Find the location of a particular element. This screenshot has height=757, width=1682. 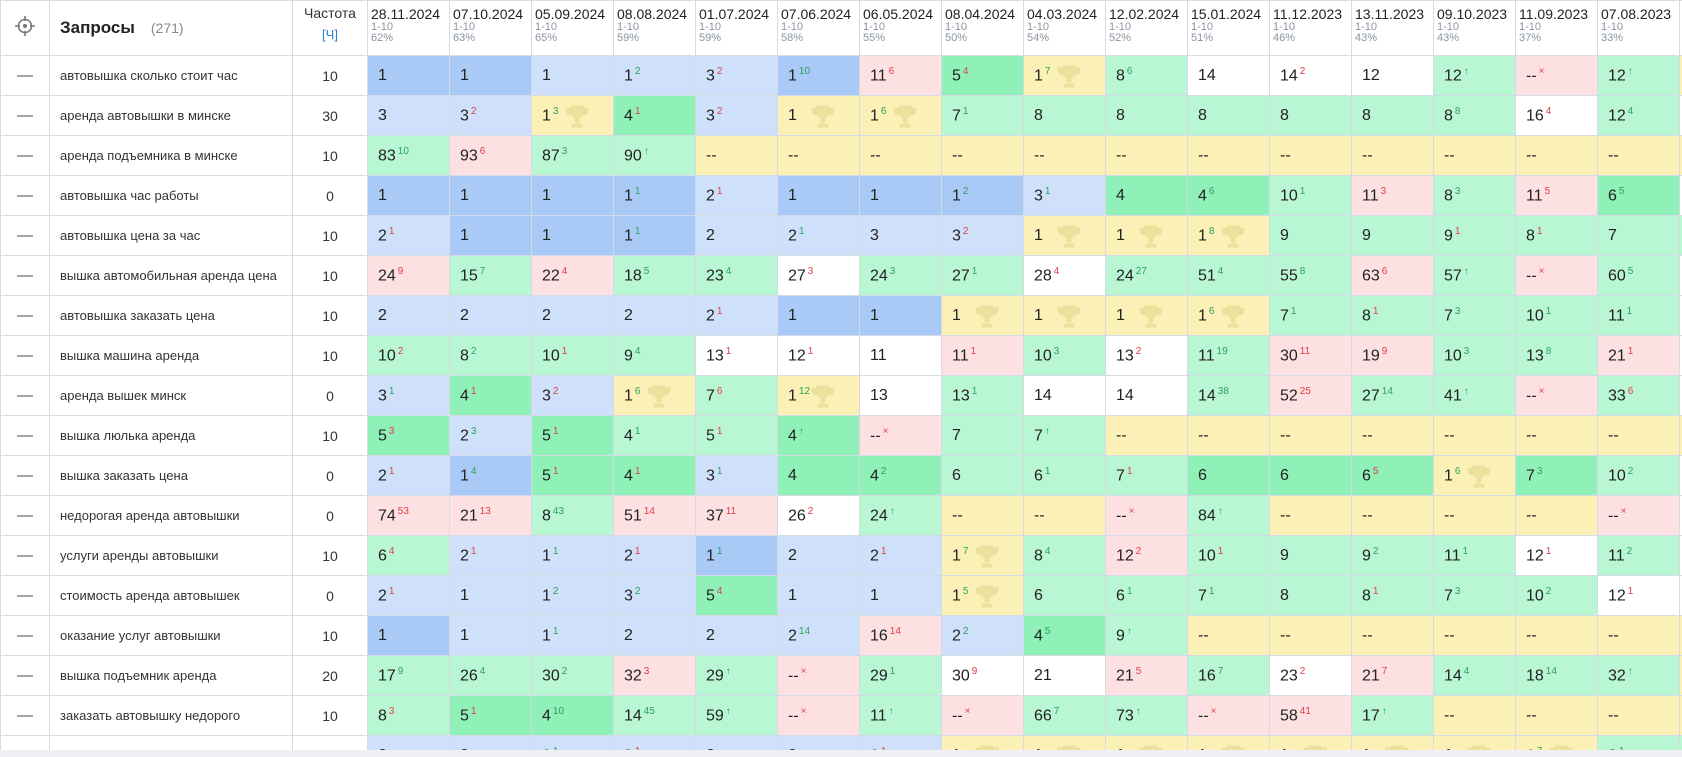

frequency: 10 is located at coordinates (330, 155).